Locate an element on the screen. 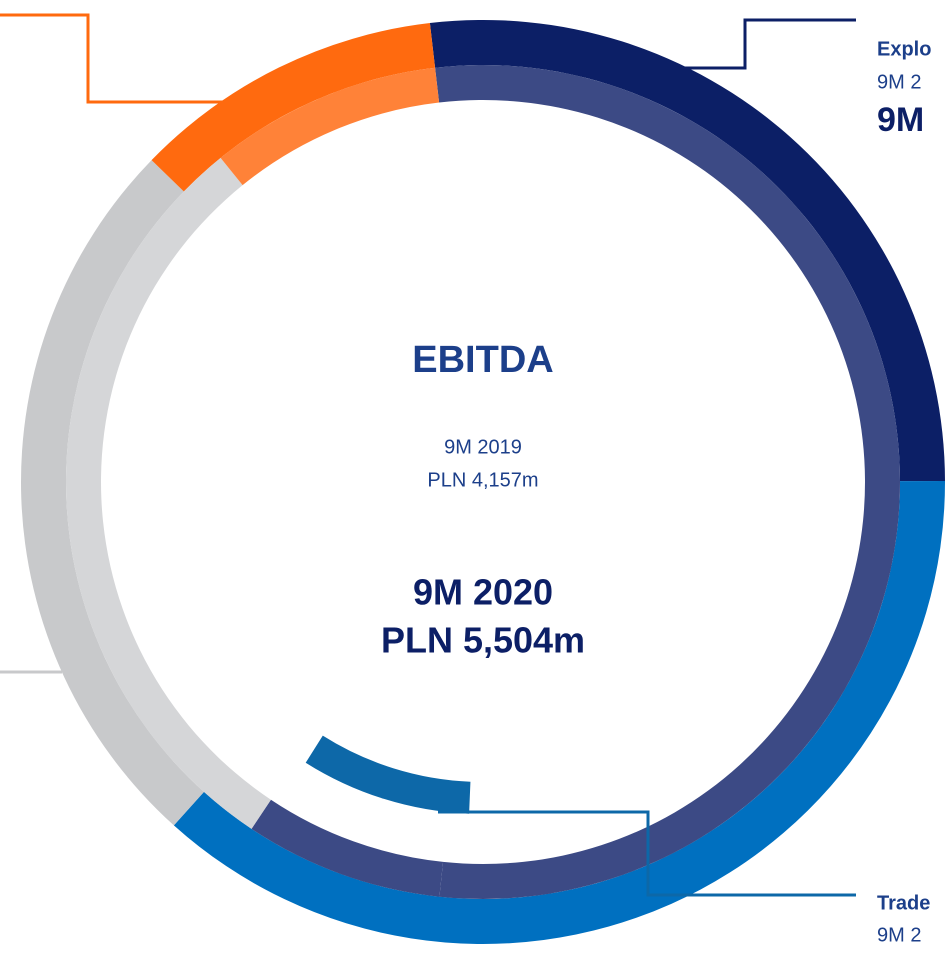 This screenshot has width=947, height=965. center-text: PLN 4,157m is located at coordinates (482, 480).